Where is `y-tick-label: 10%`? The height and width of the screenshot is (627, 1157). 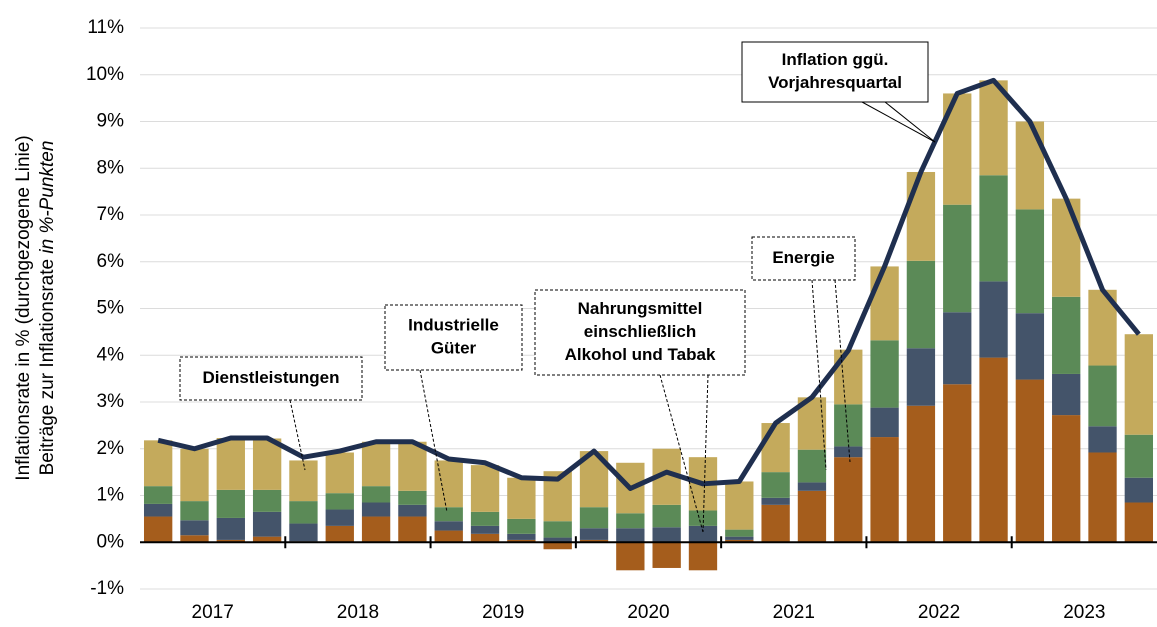 y-tick-label: 10% is located at coordinates (105, 74).